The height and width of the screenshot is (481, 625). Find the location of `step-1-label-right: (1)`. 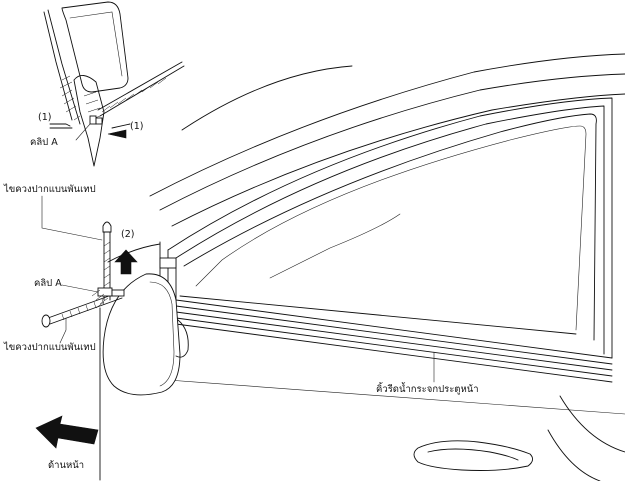

step-1-label-right: (1) is located at coordinates (137, 126).